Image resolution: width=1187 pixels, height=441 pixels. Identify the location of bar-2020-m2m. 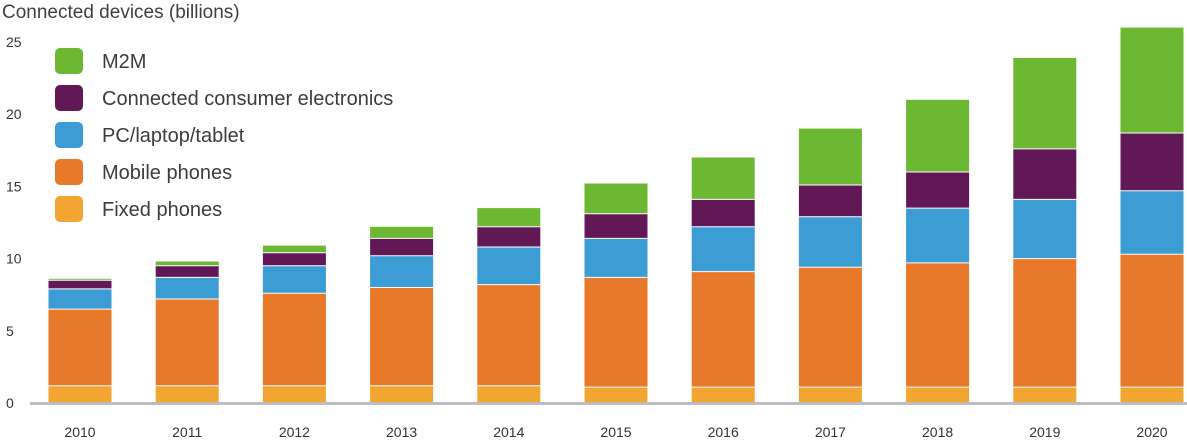
(1152, 80).